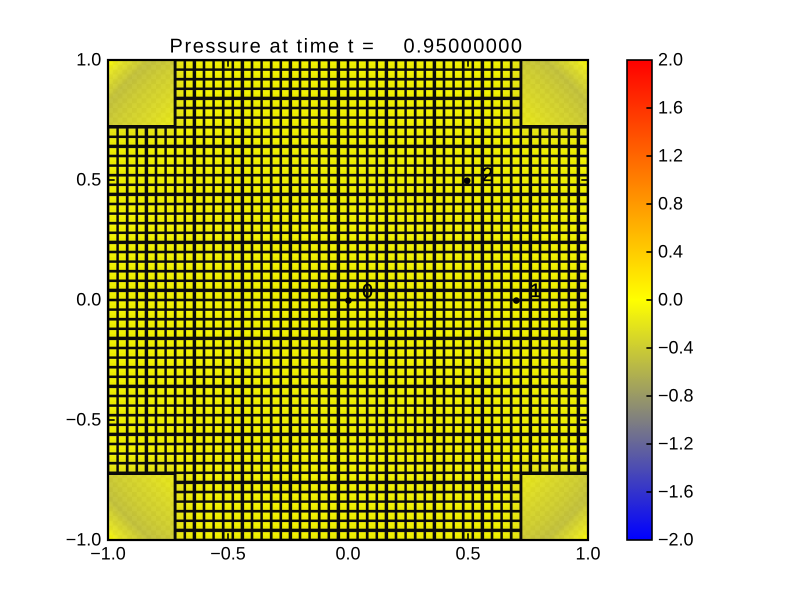  I want to click on svg-text: −0.4, so click(676, 348).